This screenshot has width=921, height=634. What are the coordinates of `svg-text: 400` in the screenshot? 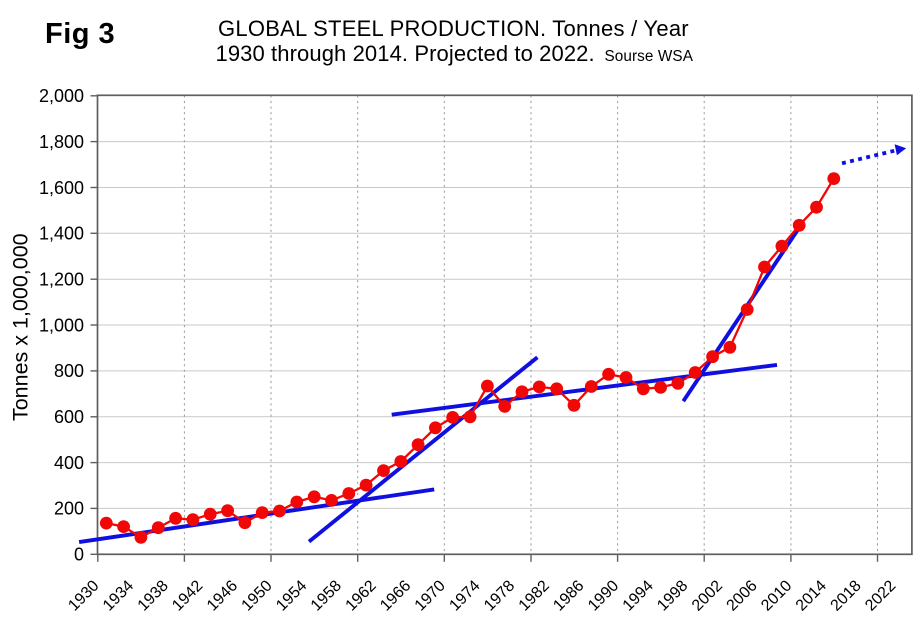 It's located at (69, 463).